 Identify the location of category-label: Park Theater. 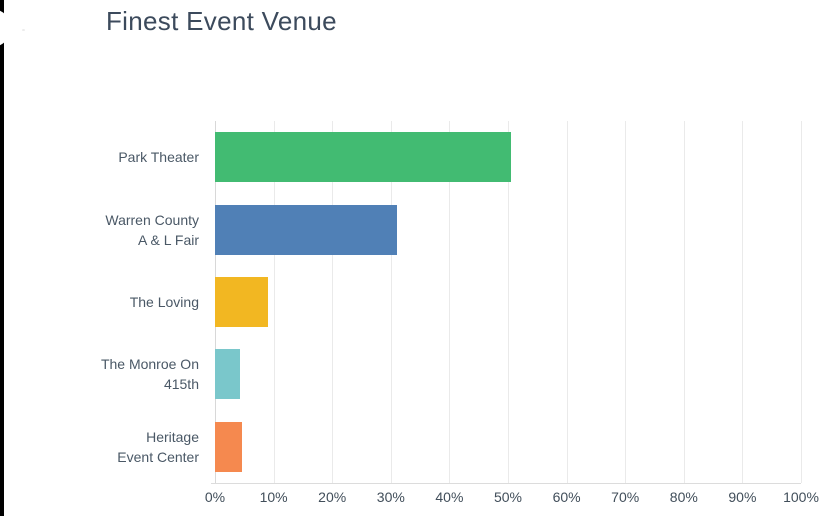
(99, 157).